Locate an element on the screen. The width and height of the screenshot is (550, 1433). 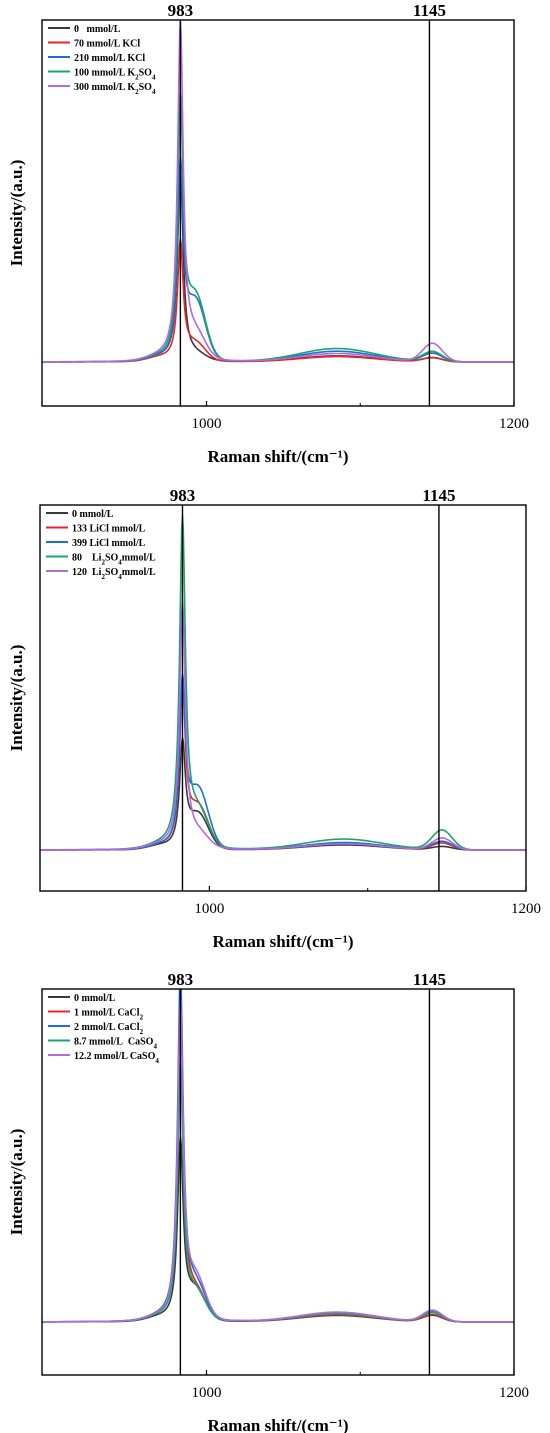
legend-label-3: 399 LiCl mmol/L is located at coordinates (109, 543).